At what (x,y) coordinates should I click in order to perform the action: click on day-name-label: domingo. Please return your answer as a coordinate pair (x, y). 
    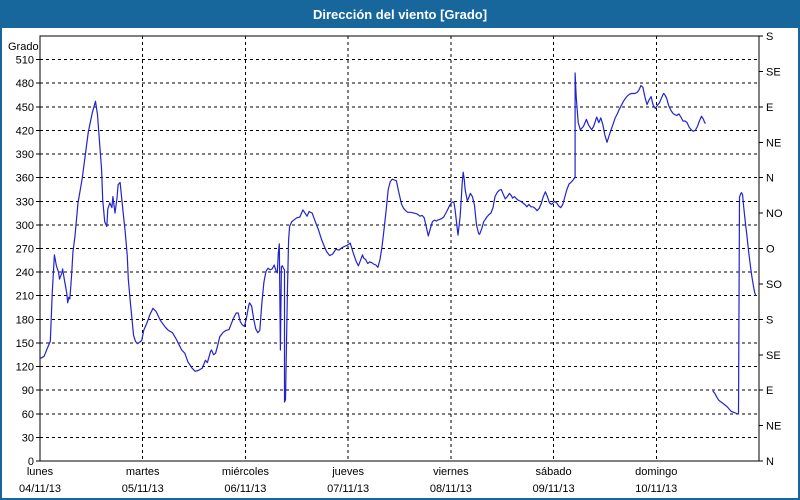
    Looking at the image, I should click on (656, 472).